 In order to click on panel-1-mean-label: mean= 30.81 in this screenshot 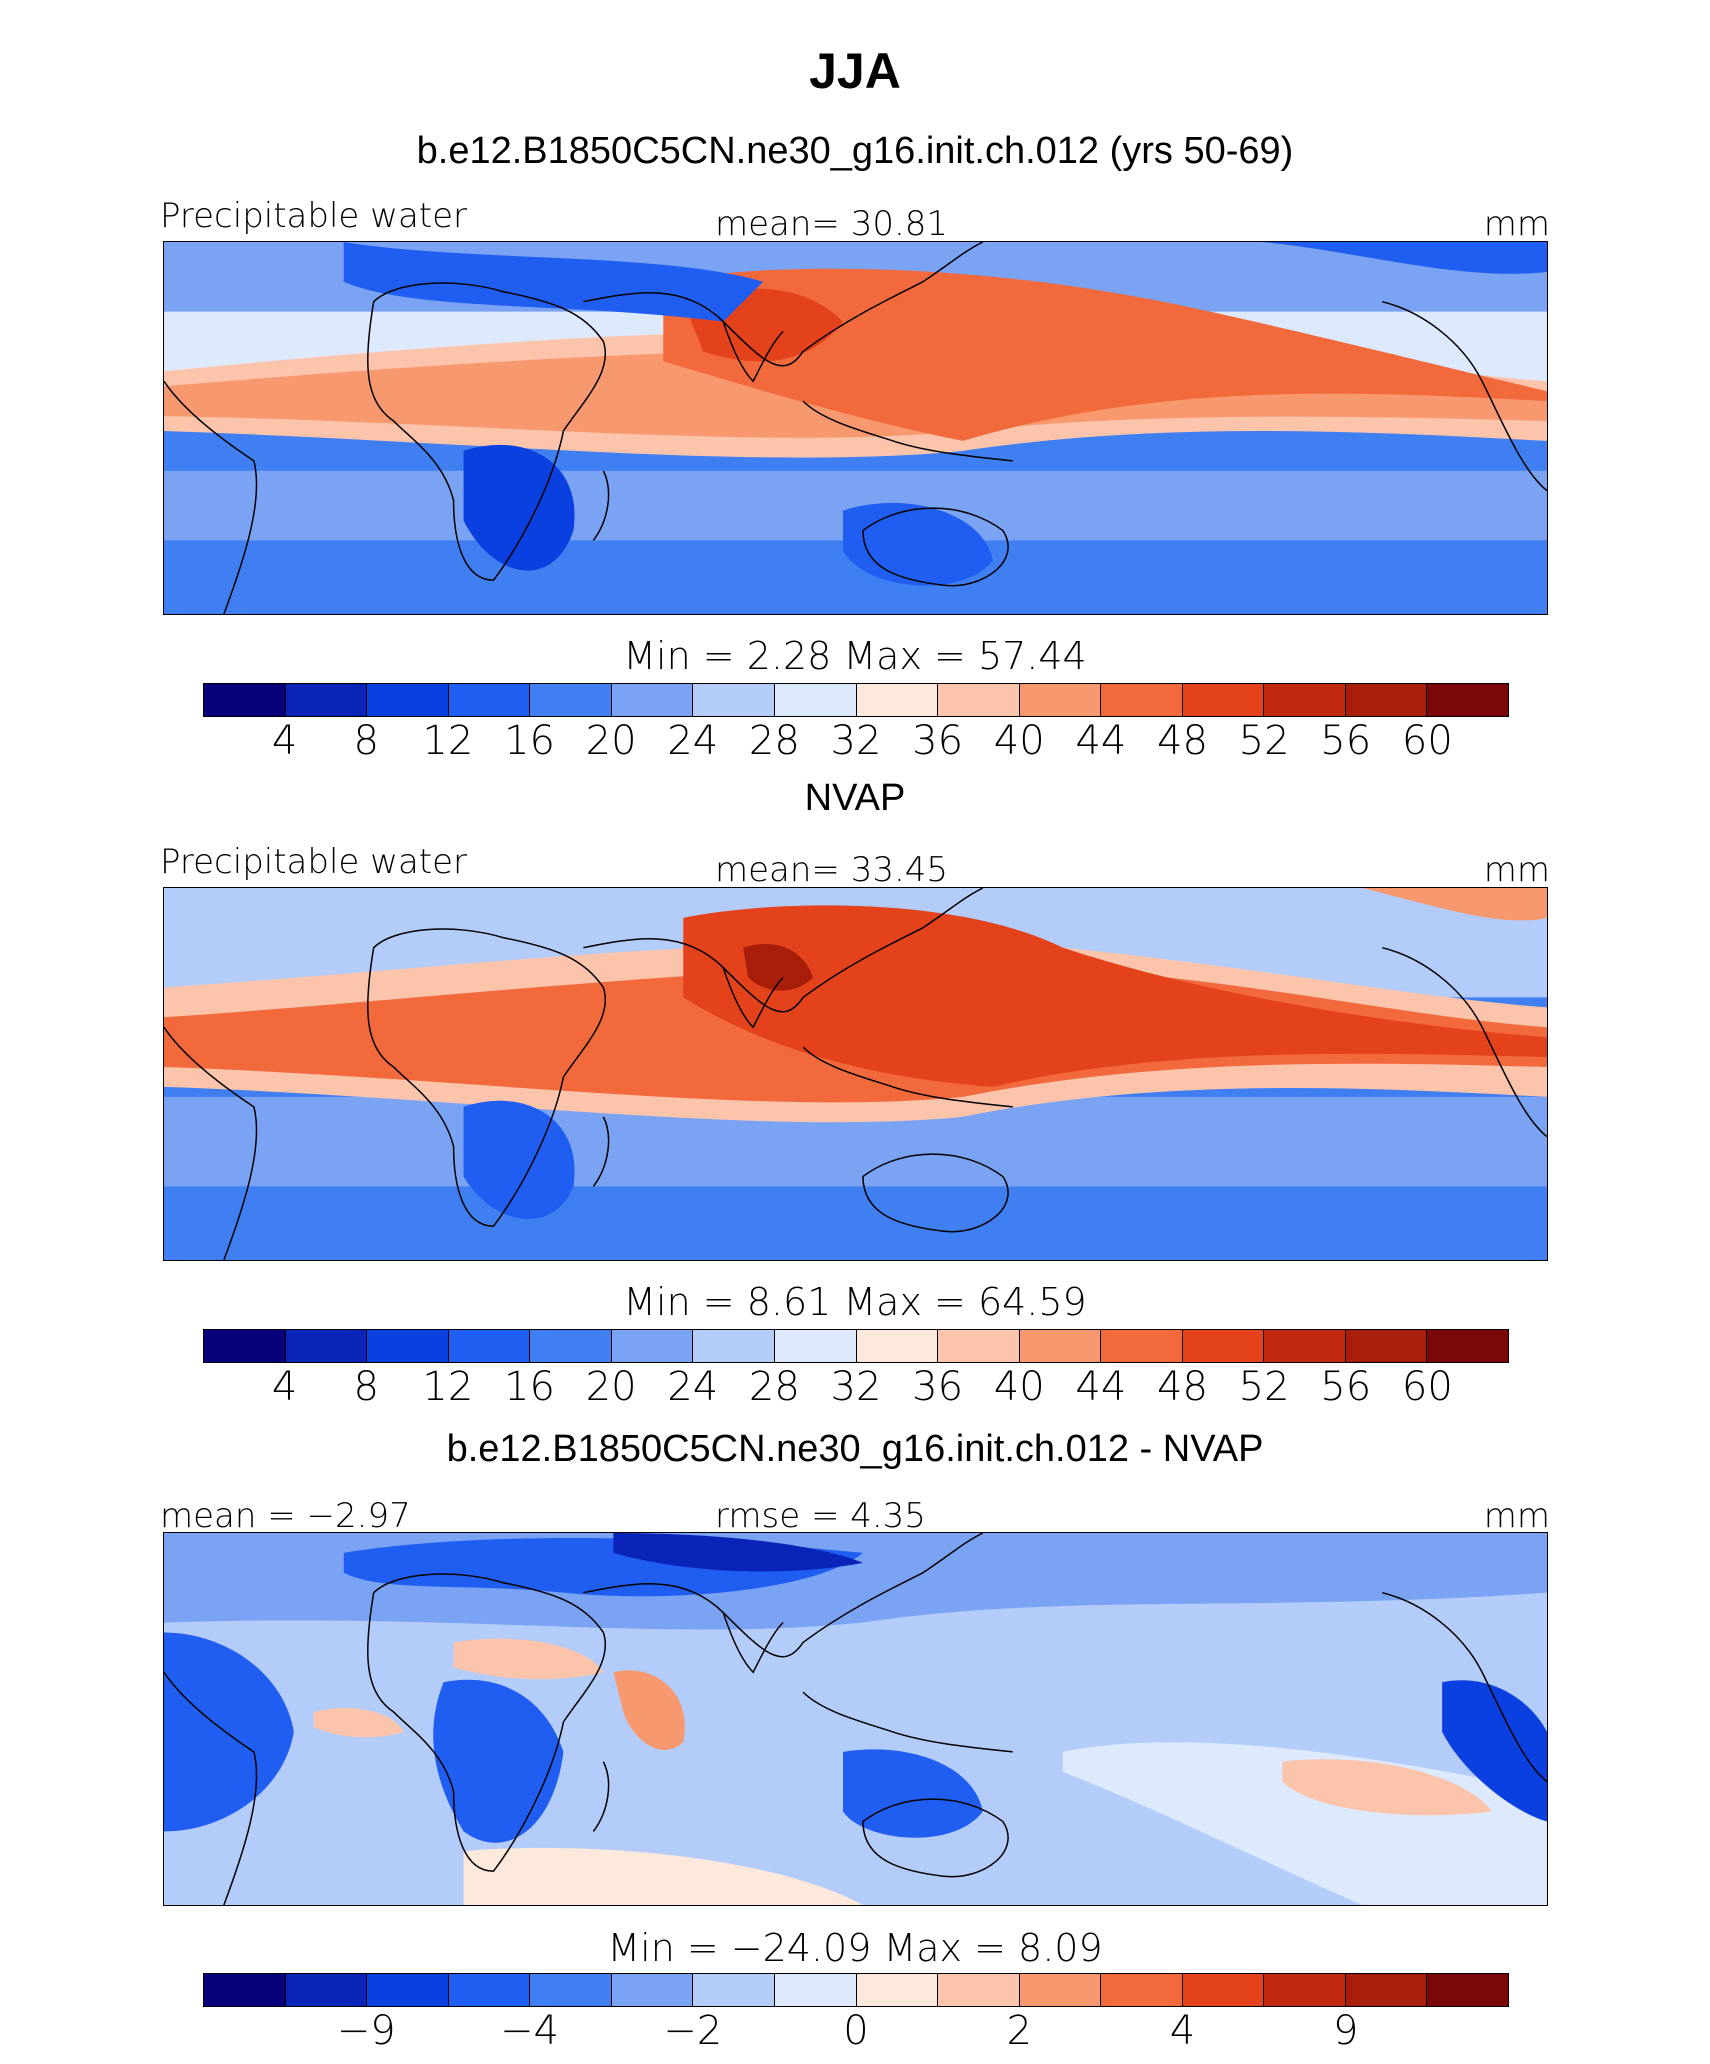, I will do `click(832, 224)`.